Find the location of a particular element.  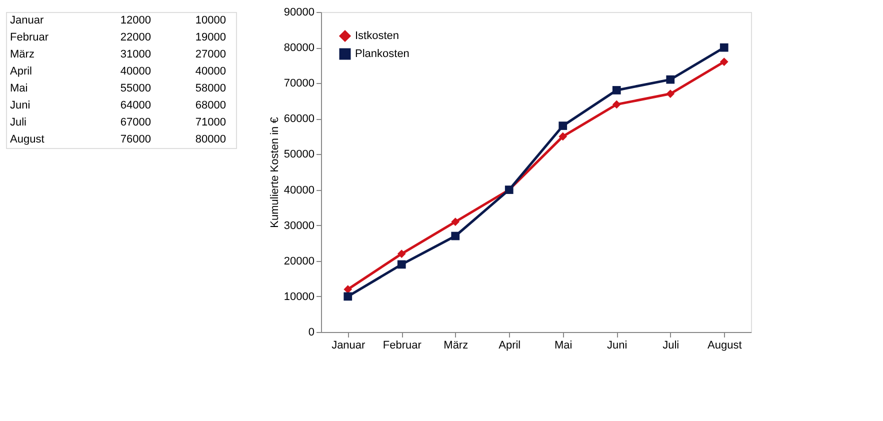

text: Februar is located at coordinates (29, 38).